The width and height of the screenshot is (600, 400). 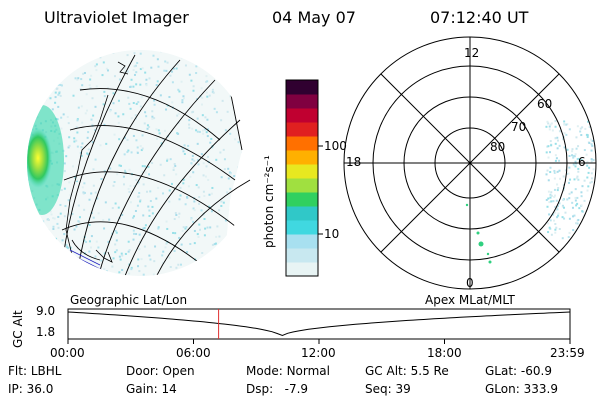 I want to click on status-glon: GLon: 333.9, so click(x=521, y=389).